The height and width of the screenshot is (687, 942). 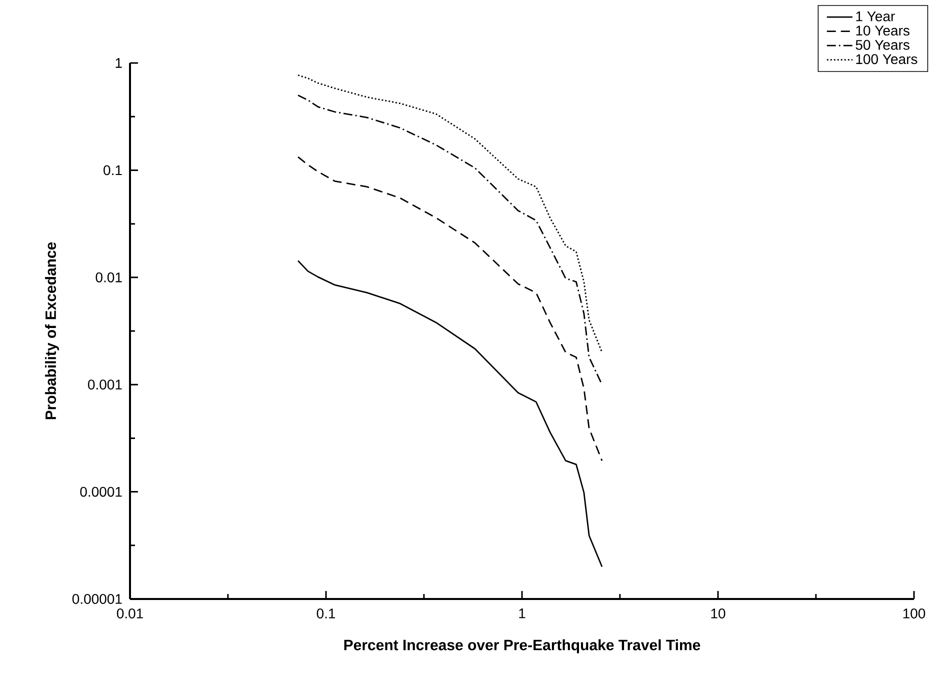 What do you see at coordinates (105, 385) in the screenshot?
I see `y-tick-label: 0.001` at bounding box center [105, 385].